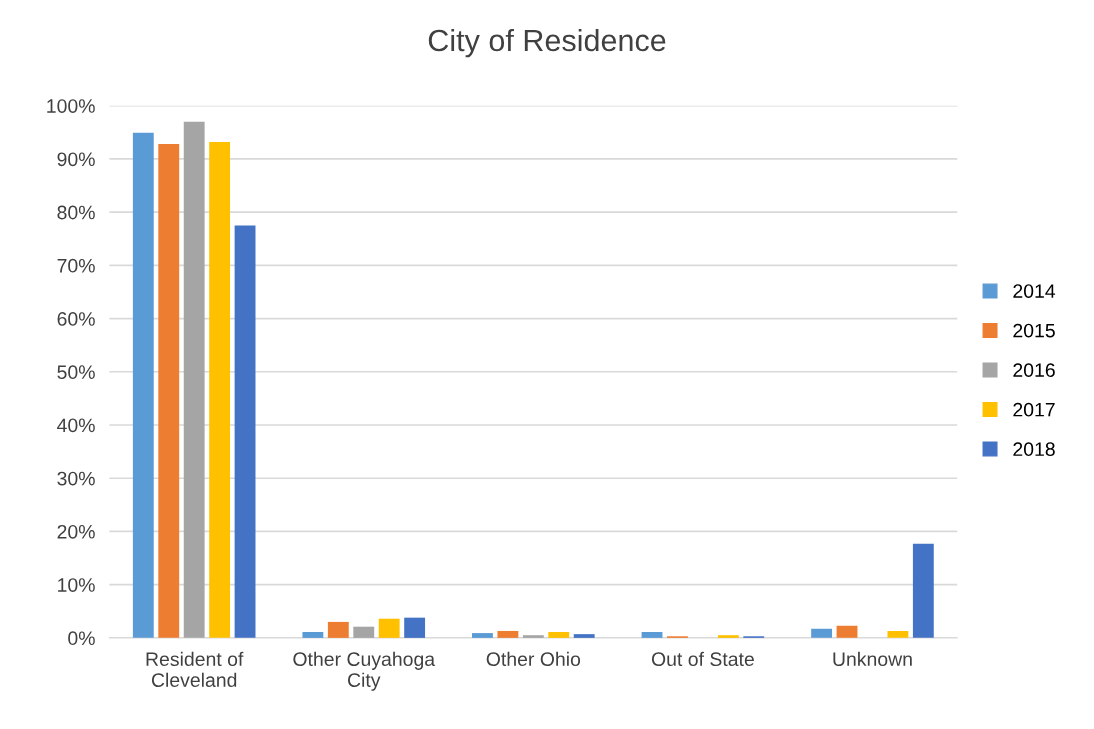  I want to click on x-tick-label: Other Ohio, so click(533, 659).